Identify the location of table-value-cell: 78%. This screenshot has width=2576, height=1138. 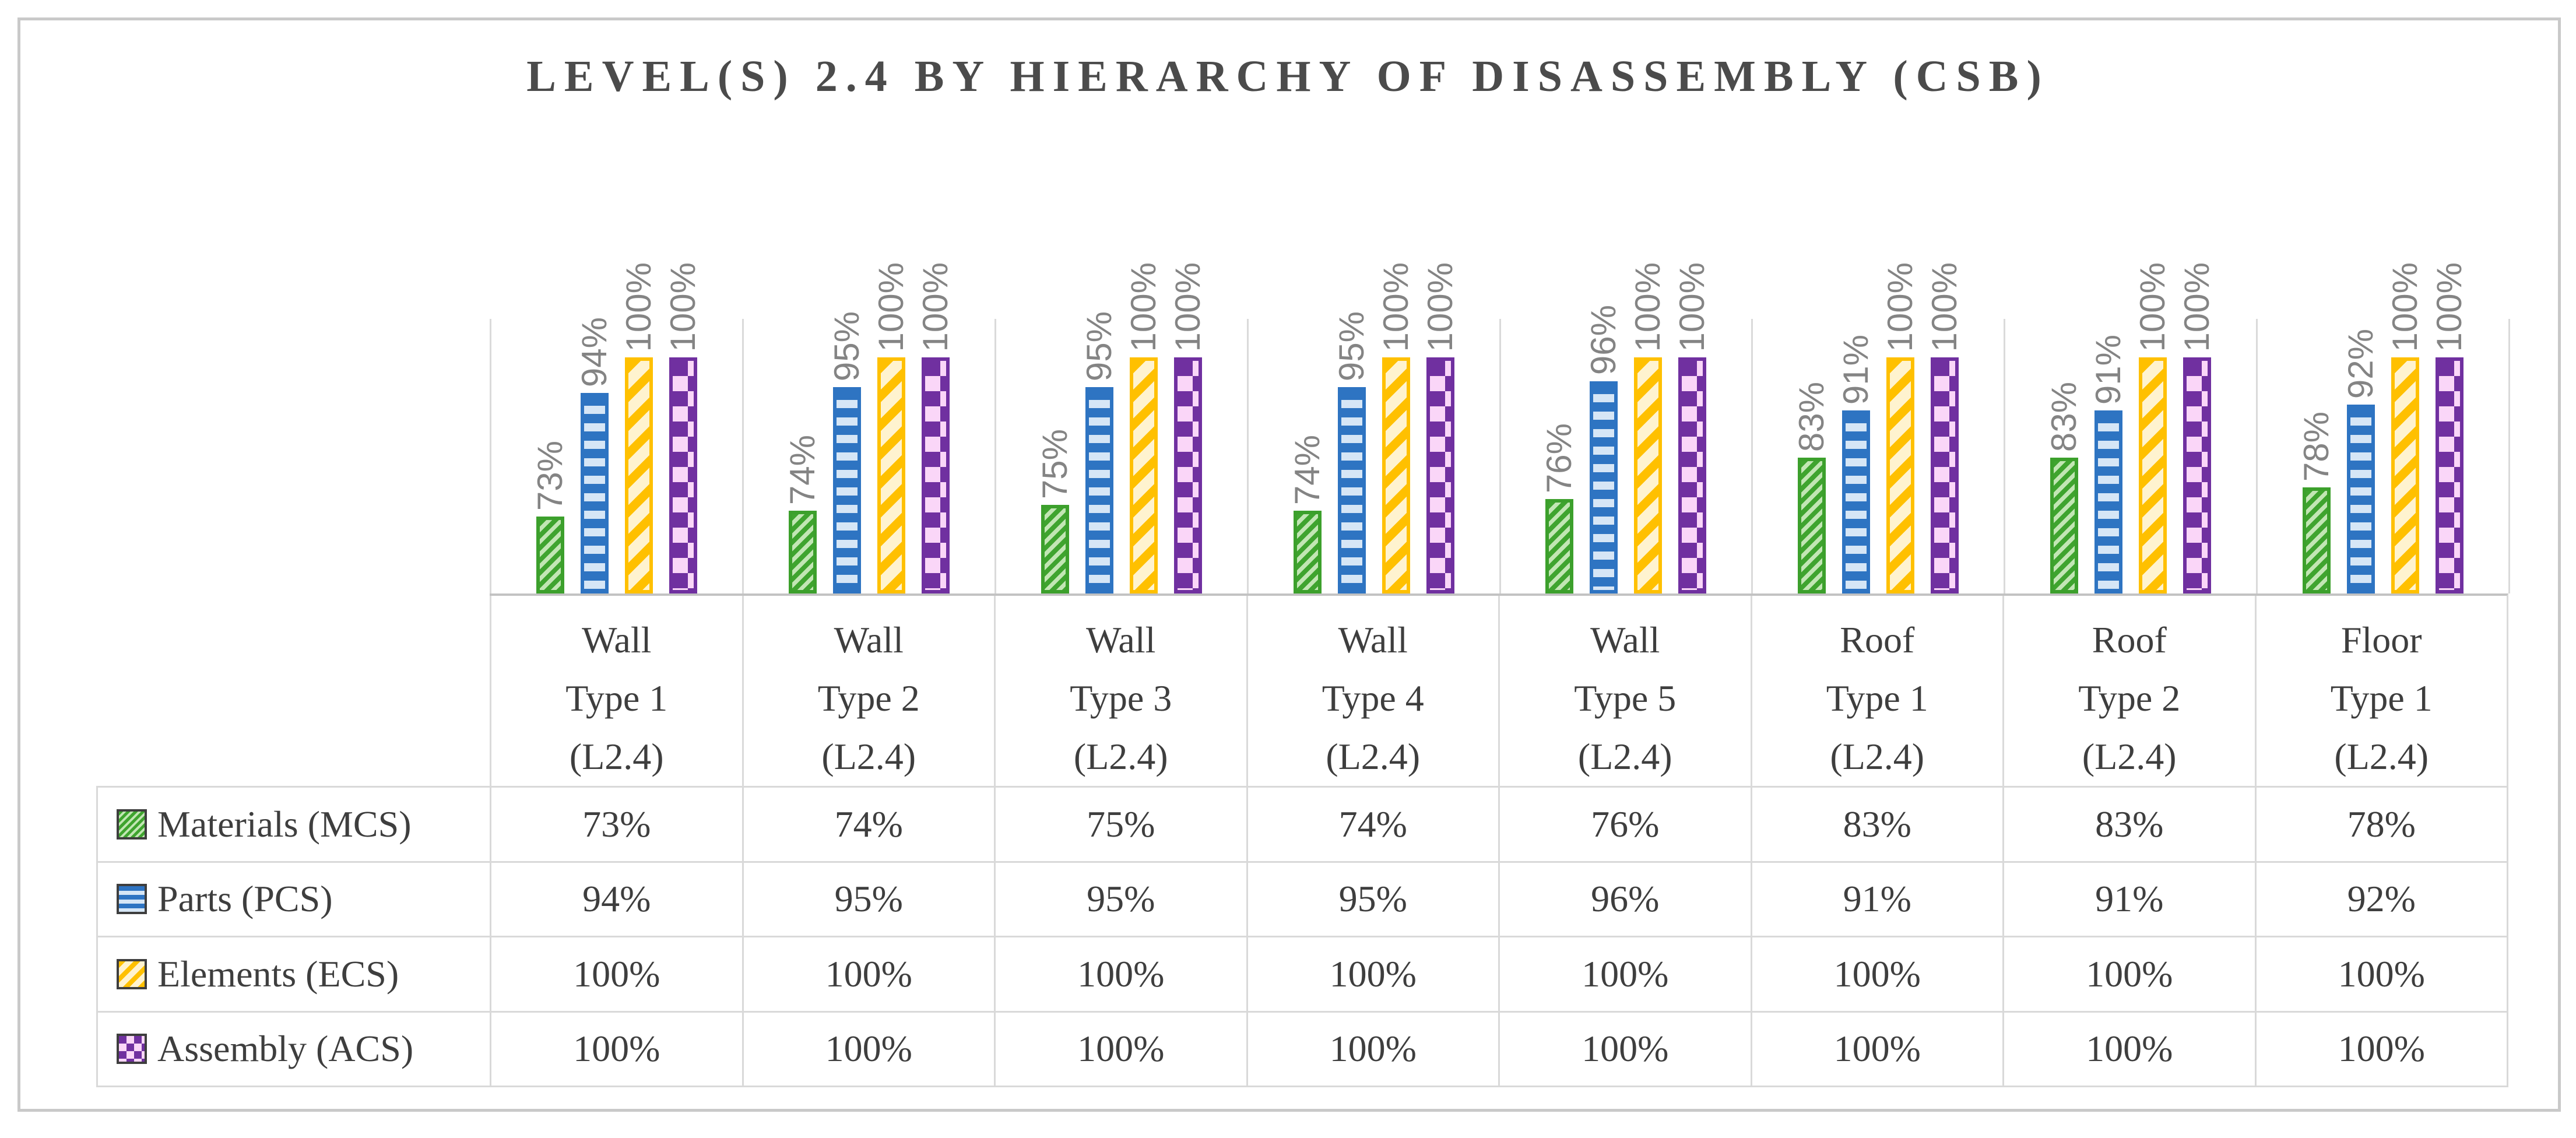
(2382, 825).